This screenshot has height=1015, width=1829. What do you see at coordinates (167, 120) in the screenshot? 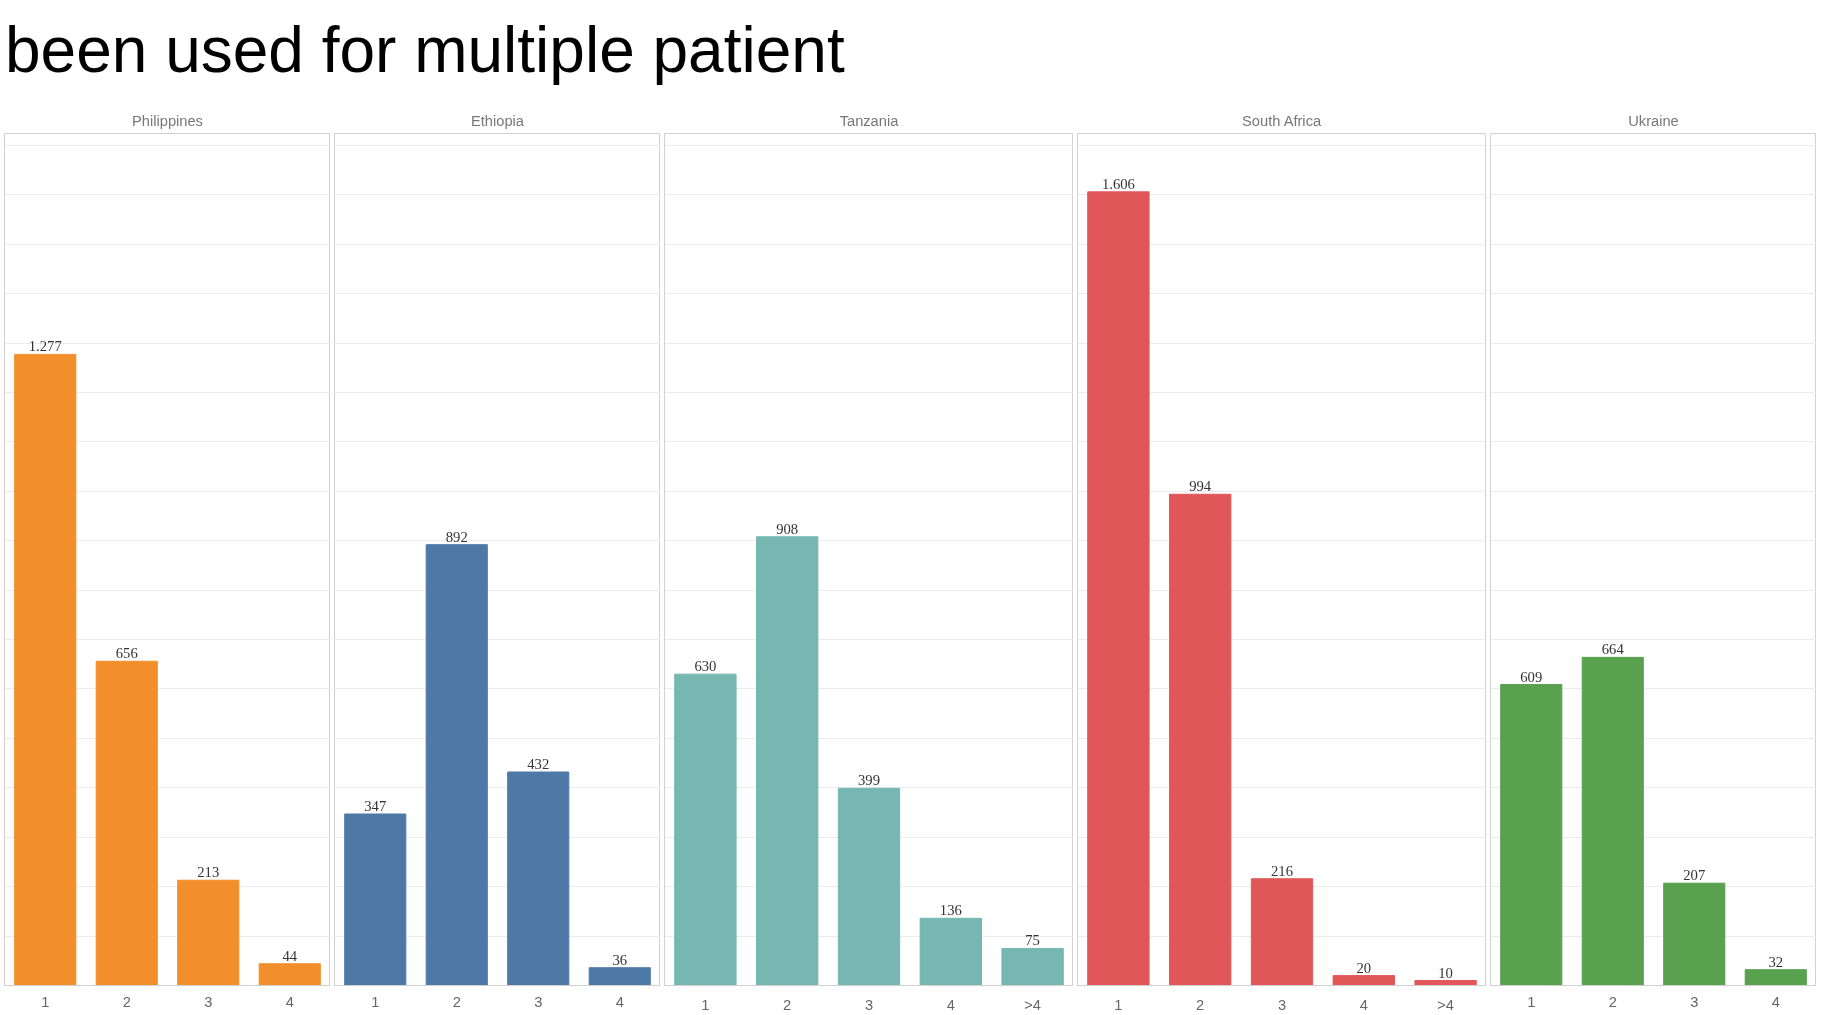
I see `chart-title: Philippines` at bounding box center [167, 120].